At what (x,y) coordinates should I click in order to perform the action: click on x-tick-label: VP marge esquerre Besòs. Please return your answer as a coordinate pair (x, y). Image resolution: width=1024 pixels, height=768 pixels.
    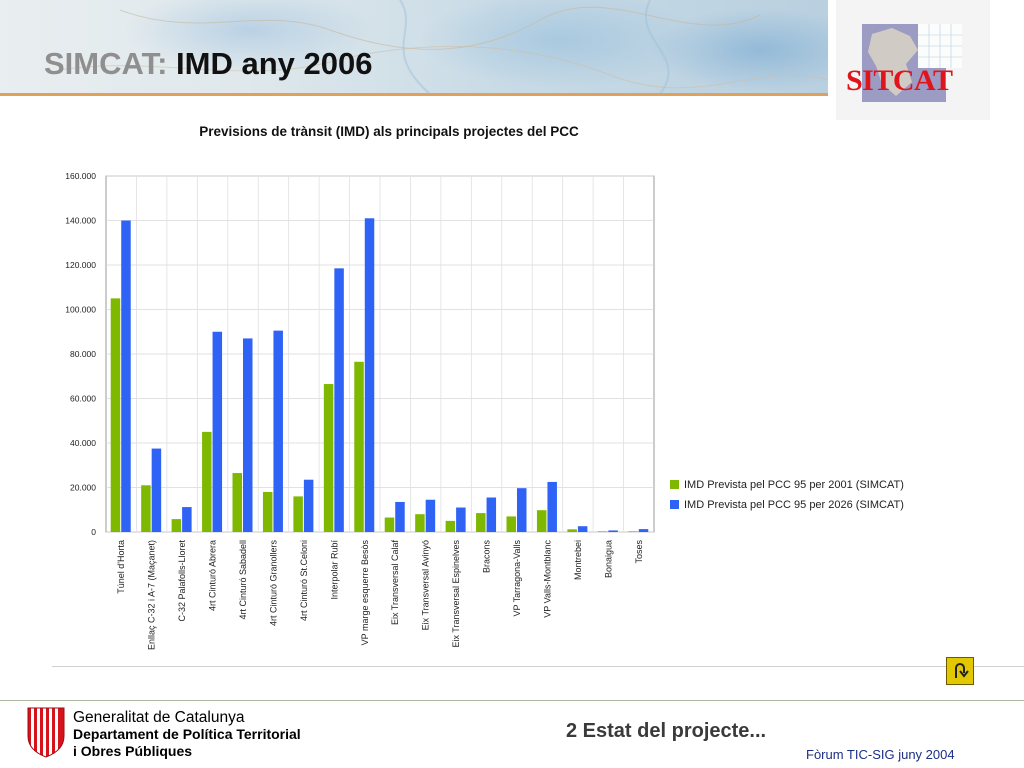
    Looking at the image, I should click on (365, 593).